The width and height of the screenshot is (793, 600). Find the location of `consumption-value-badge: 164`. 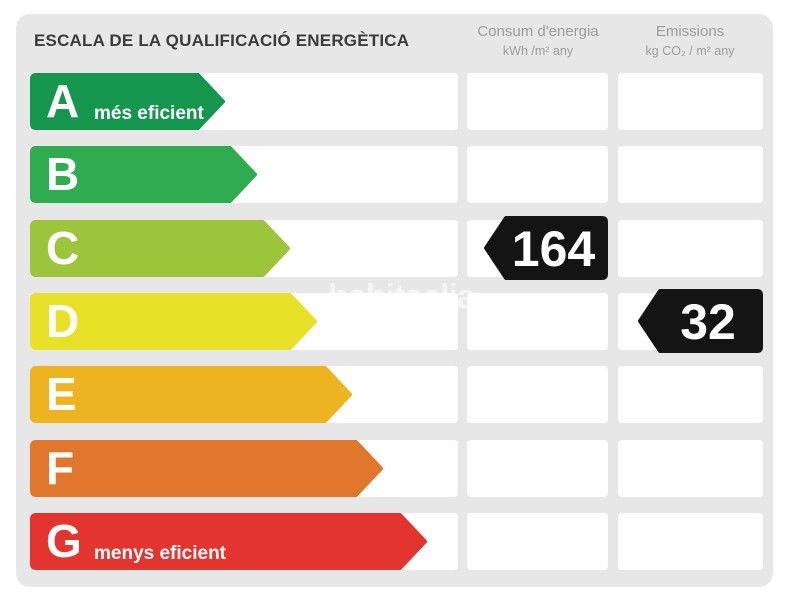

consumption-value-badge: 164 is located at coordinates (546, 248).